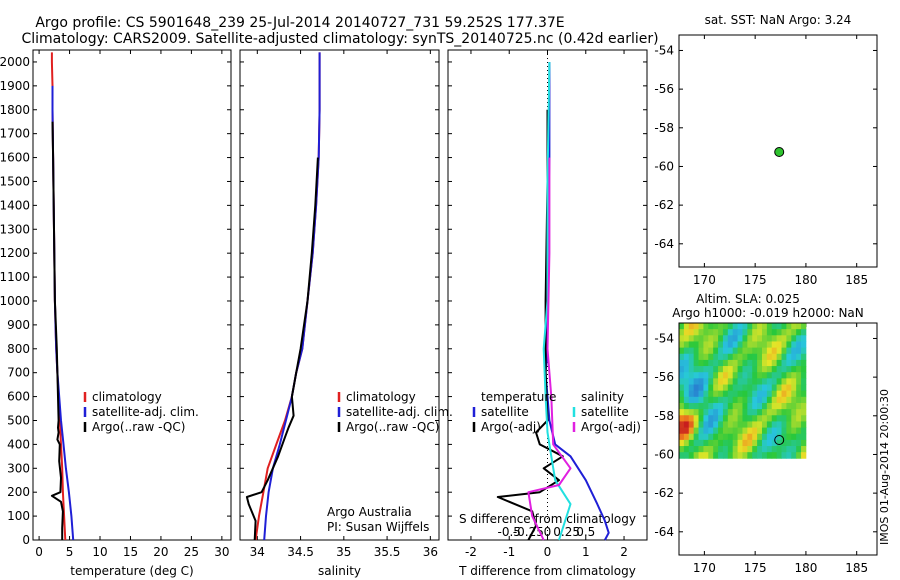 The height and width of the screenshot is (580, 900). What do you see at coordinates (664, 454) in the screenshot?
I see `y-tick-label: -60` at bounding box center [664, 454].